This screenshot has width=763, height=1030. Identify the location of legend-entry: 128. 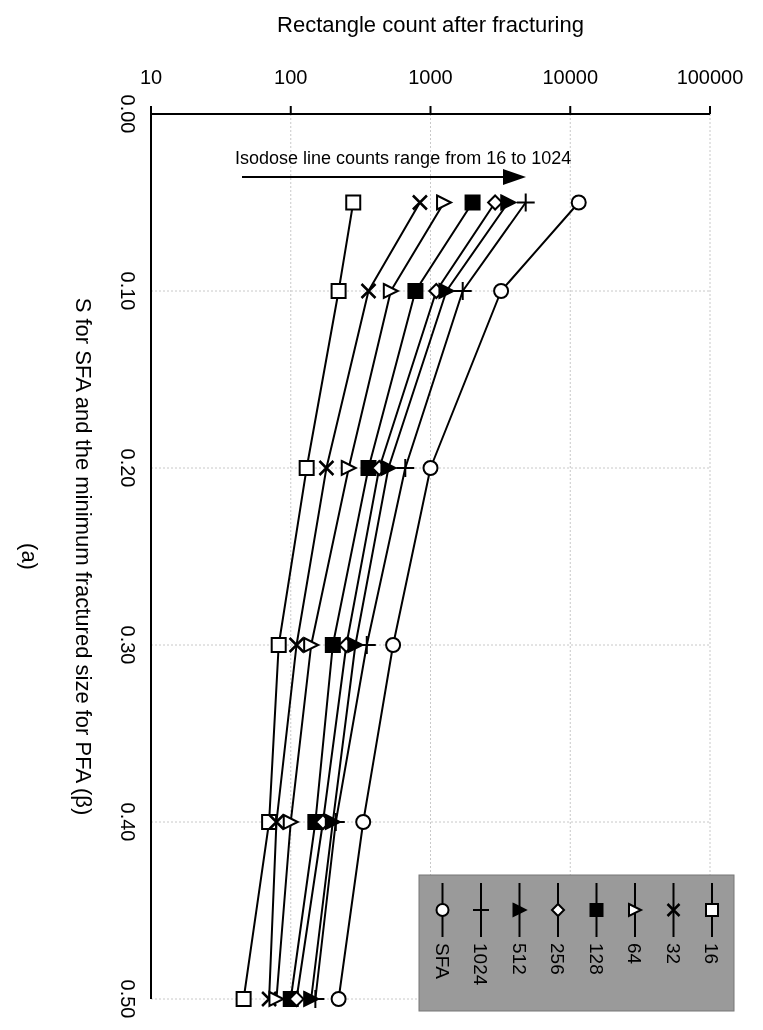
(596, 928).